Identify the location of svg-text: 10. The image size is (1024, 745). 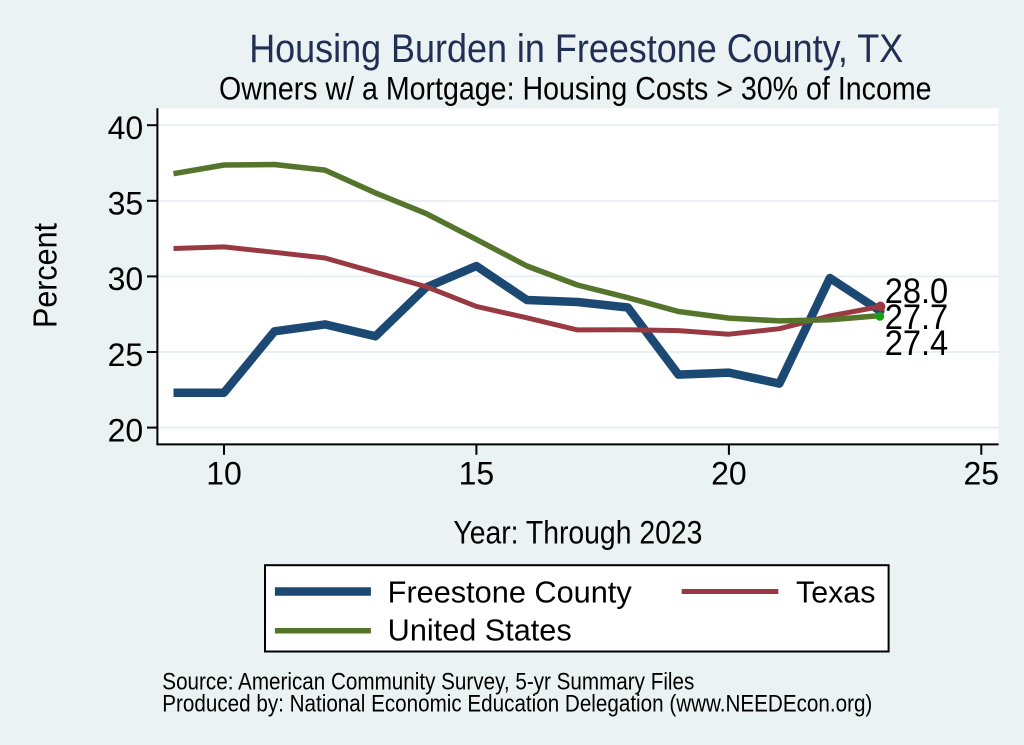
(224, 474).